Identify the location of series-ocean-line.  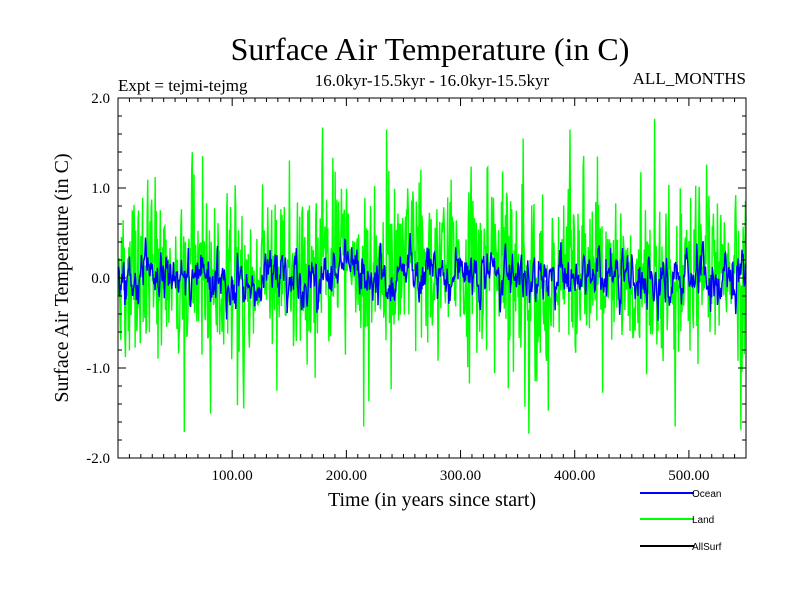
(432, 276).